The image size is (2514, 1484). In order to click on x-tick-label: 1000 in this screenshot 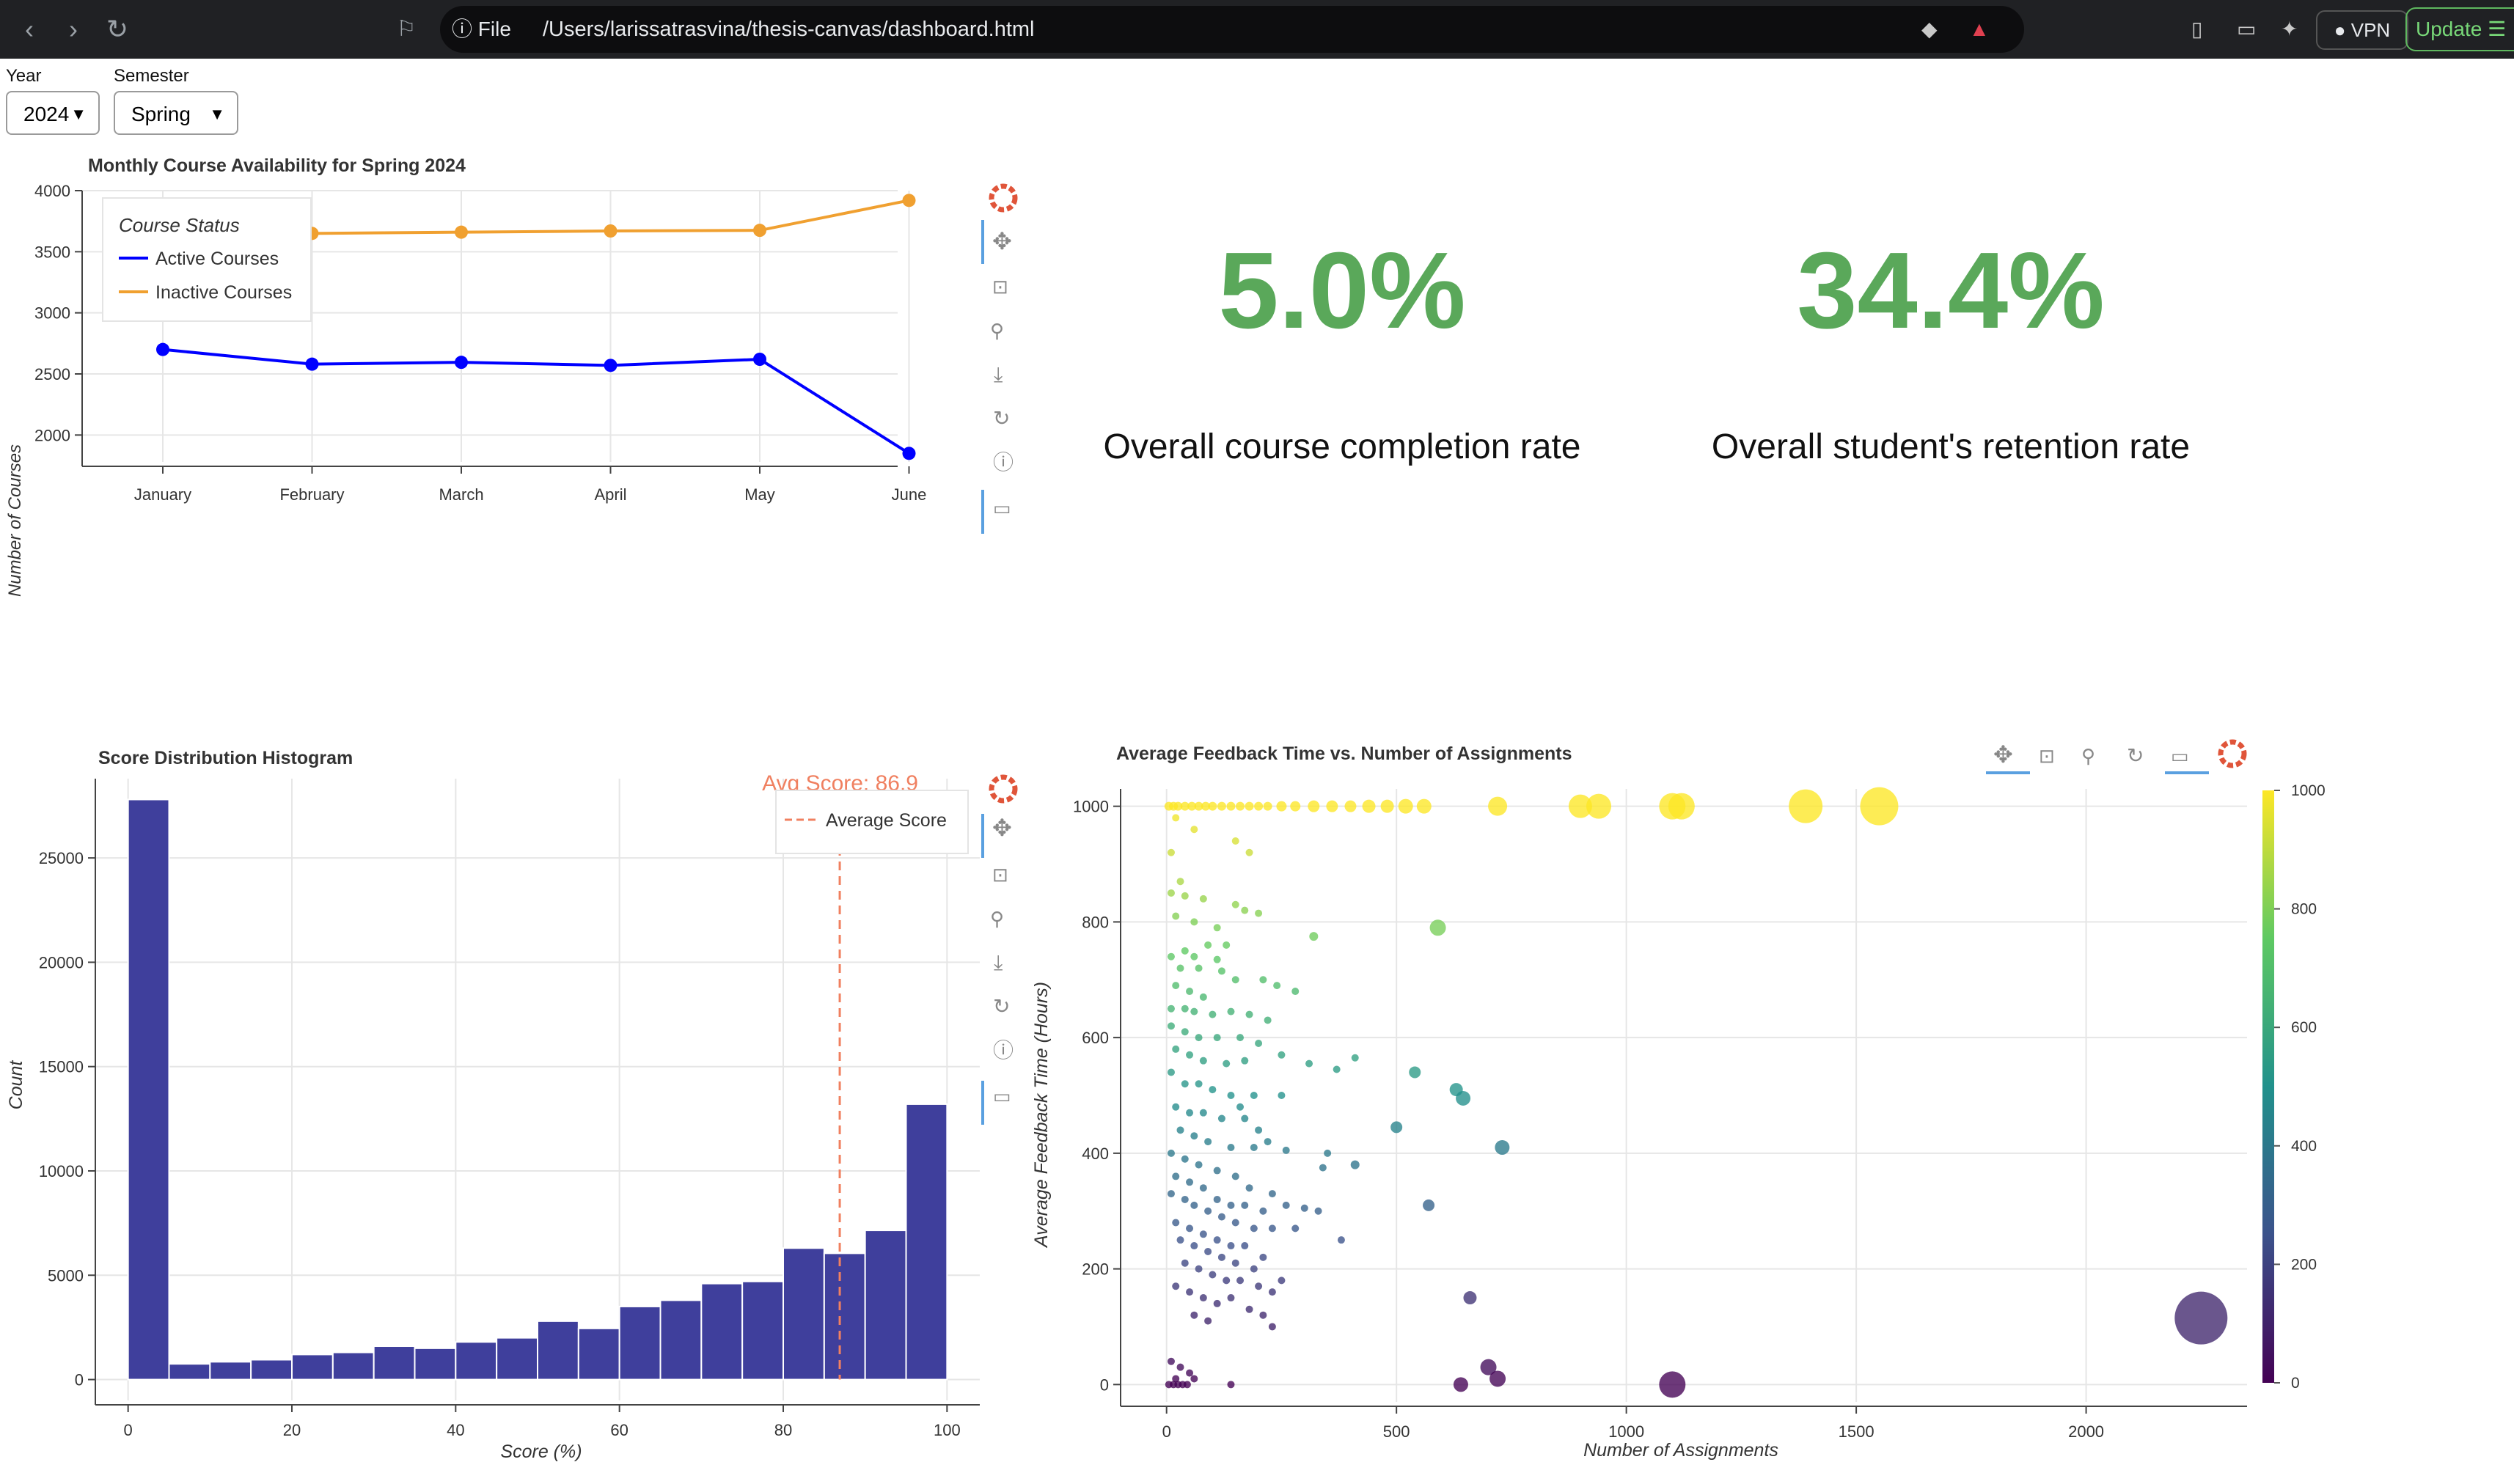, I will do `click(1626, 1431)`.